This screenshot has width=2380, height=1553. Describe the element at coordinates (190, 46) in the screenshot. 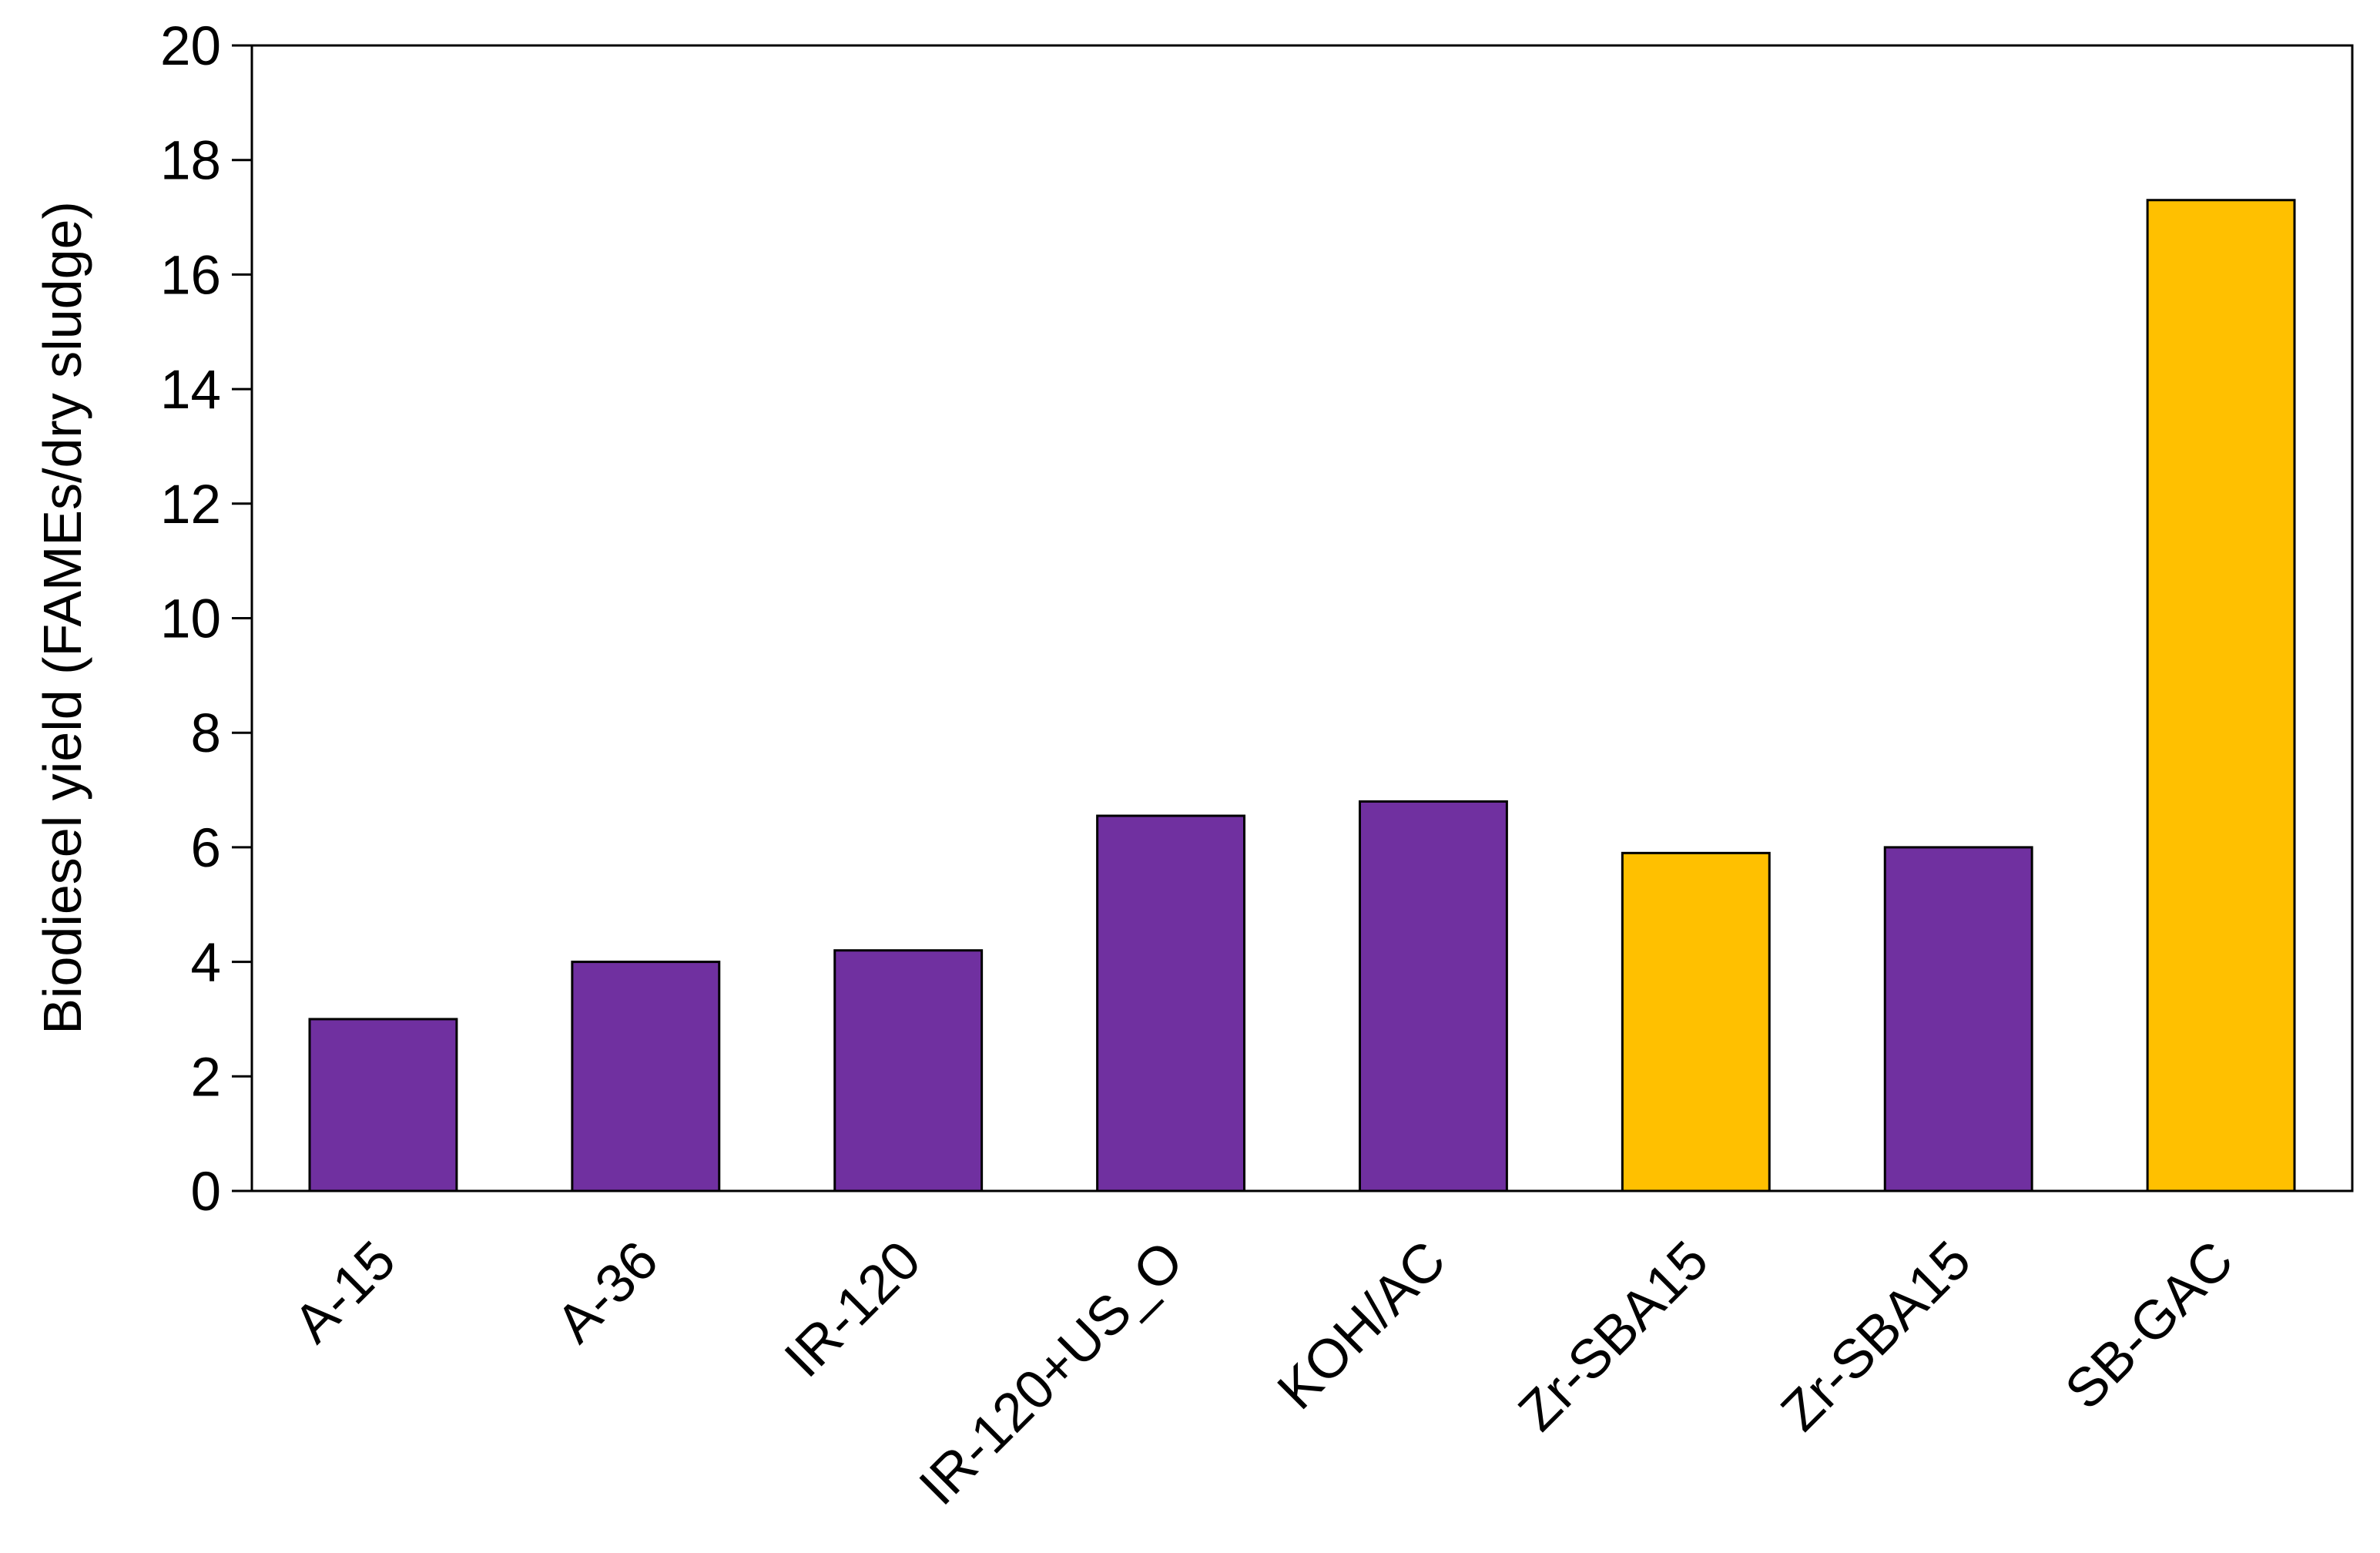

I see `y-tick-label: 20` at that location.